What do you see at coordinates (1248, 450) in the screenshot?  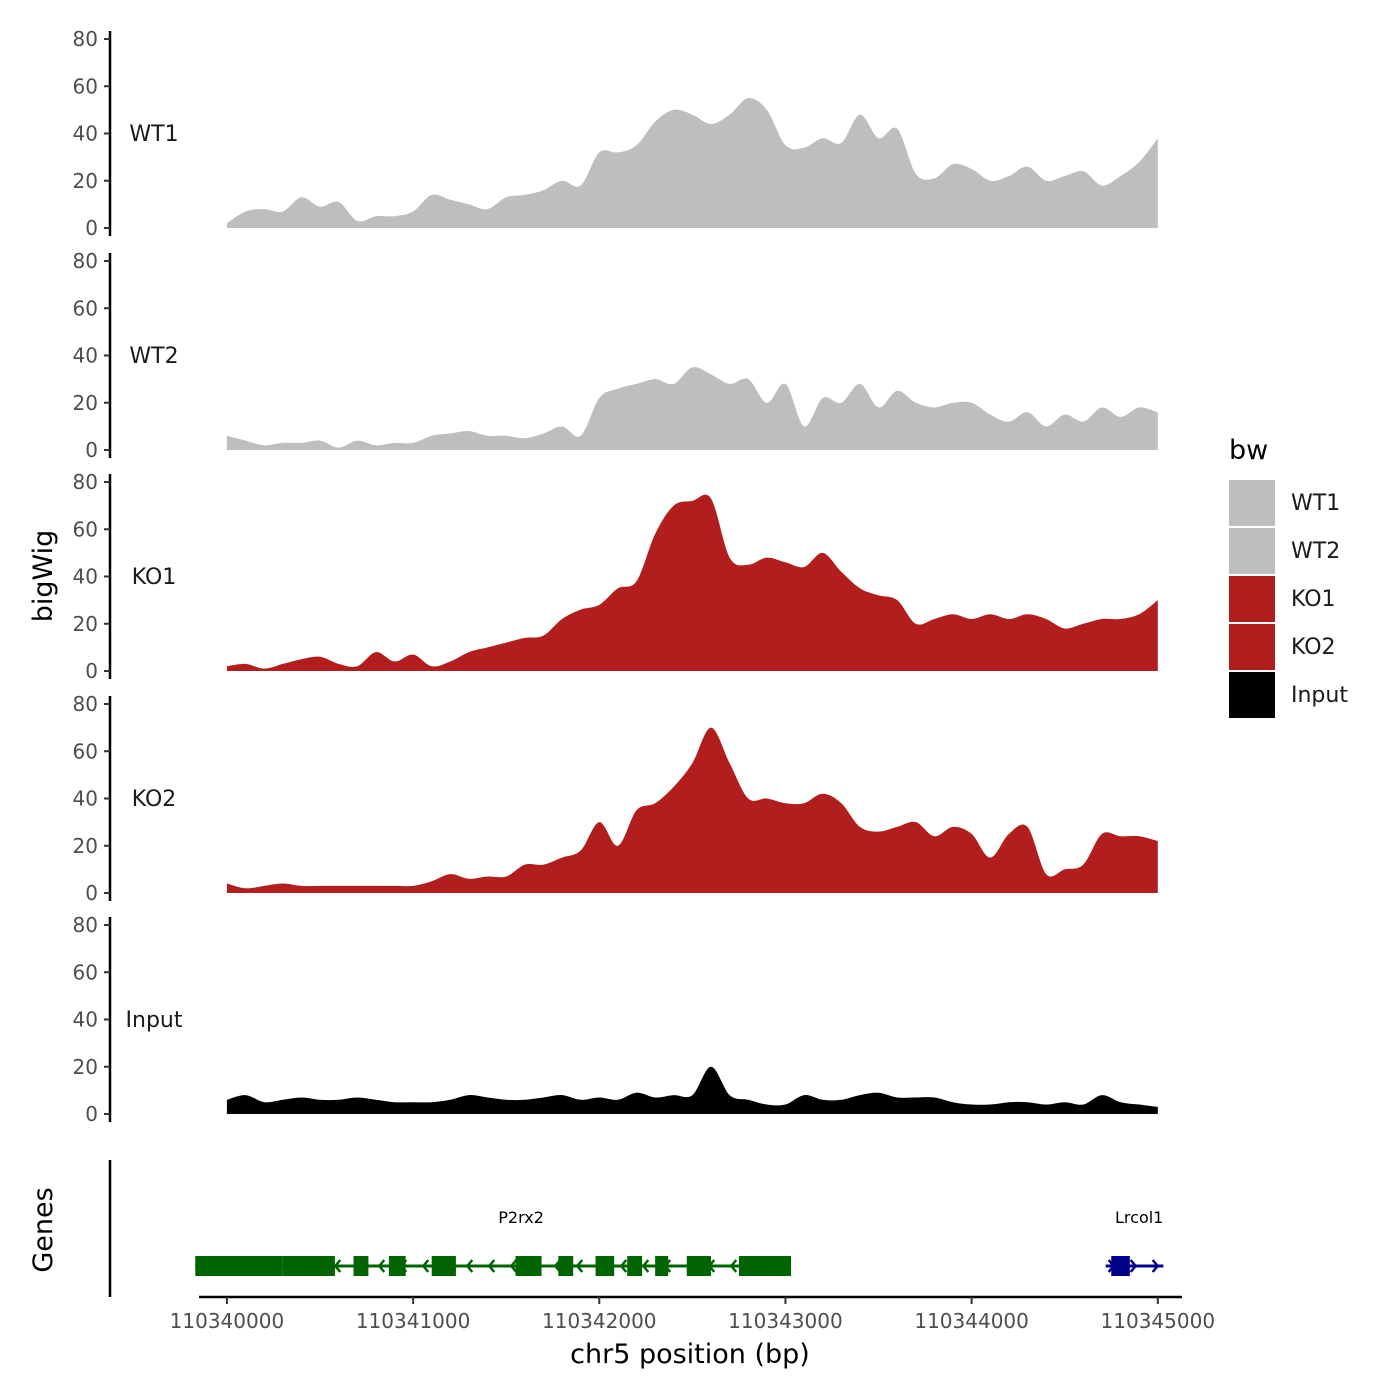 I see `legend-title: bw` at bounding box center [1248, 450].